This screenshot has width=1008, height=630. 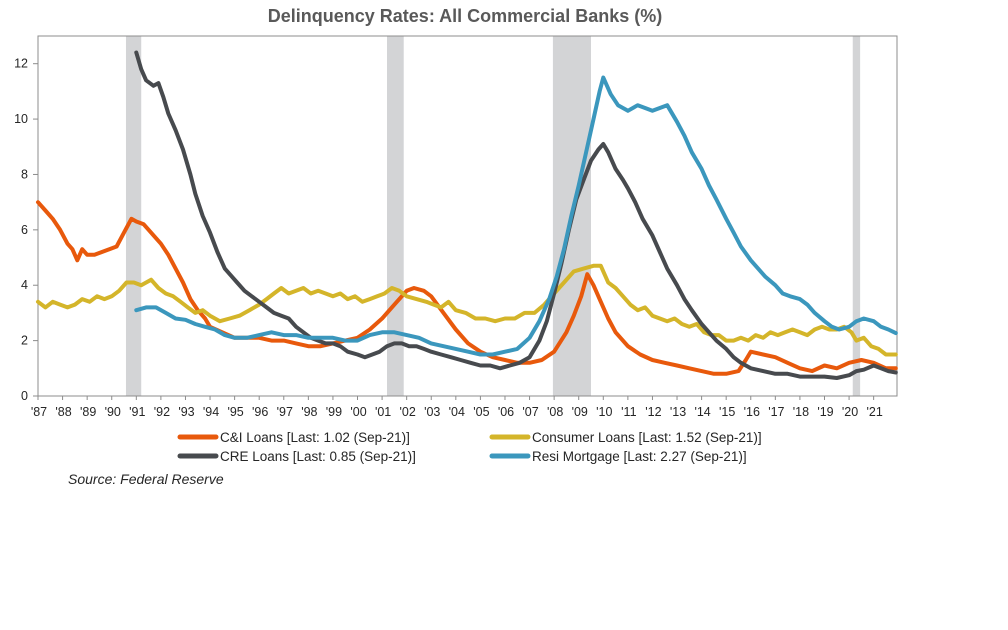 I want to click on x-tick-label: '16, so click(x=752, y=412).